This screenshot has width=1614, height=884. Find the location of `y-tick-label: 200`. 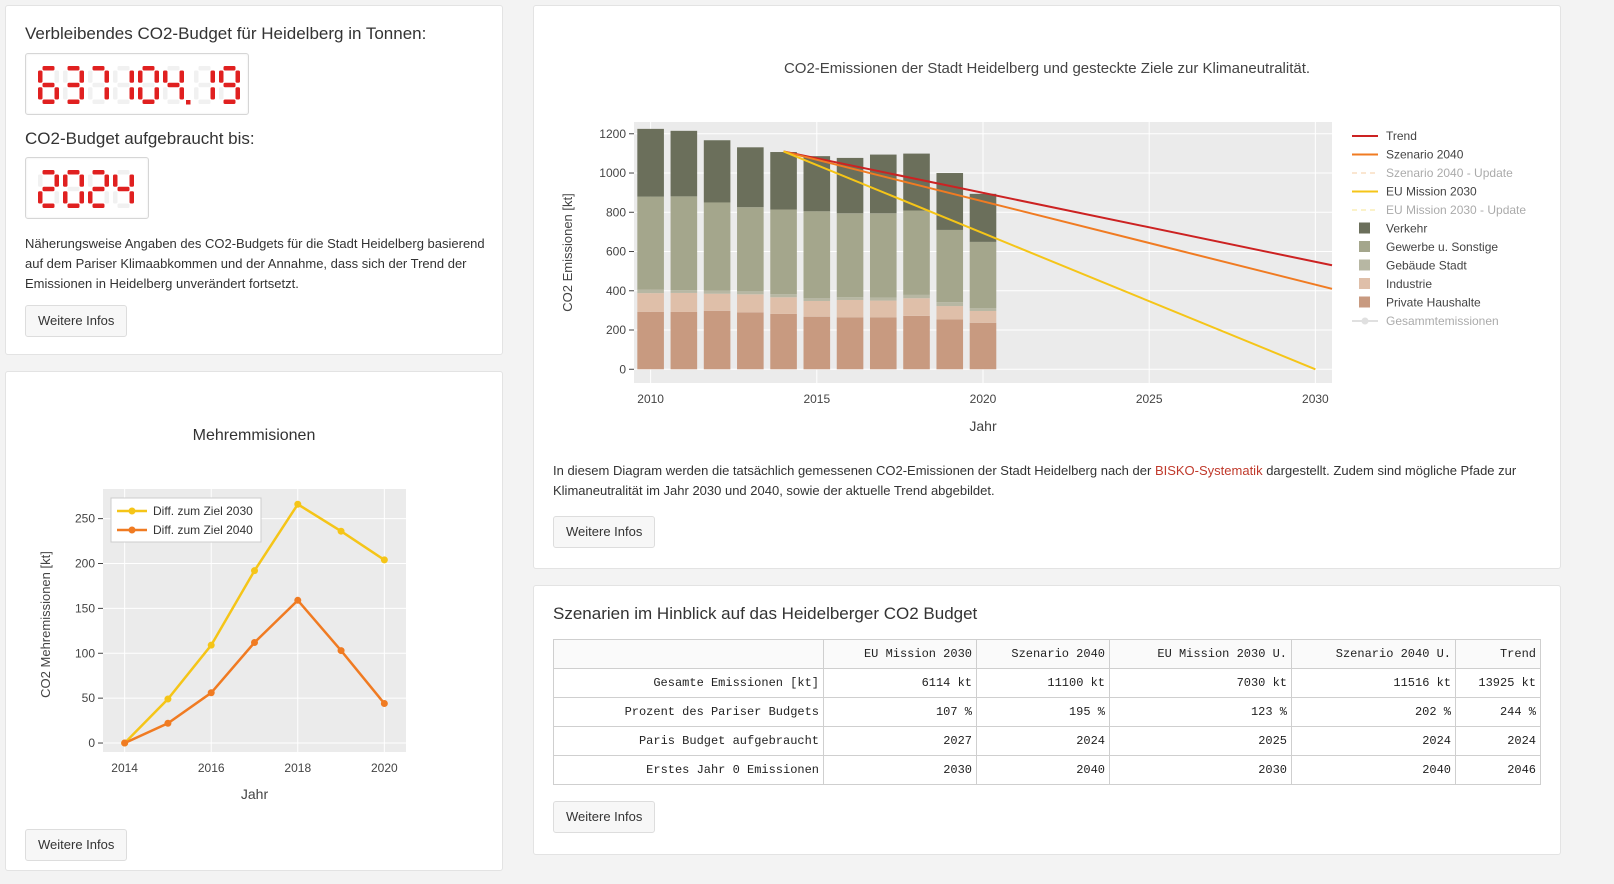

y-tick-label: 200 is located at coordinates (616, 330).